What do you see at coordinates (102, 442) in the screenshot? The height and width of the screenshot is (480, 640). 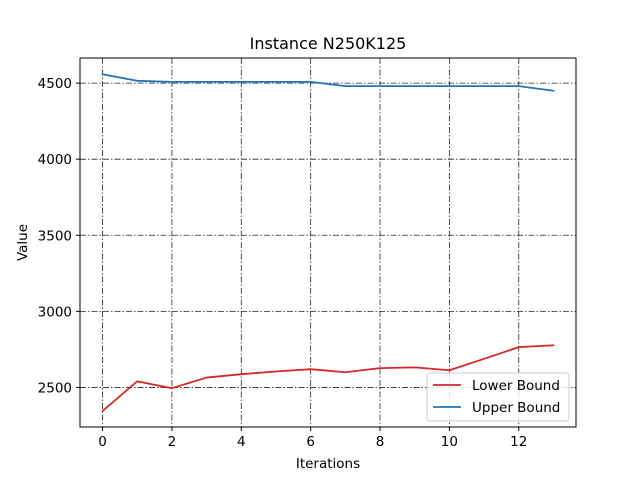 I see `x-tick-label: 0` at bounding box center [102, 442].